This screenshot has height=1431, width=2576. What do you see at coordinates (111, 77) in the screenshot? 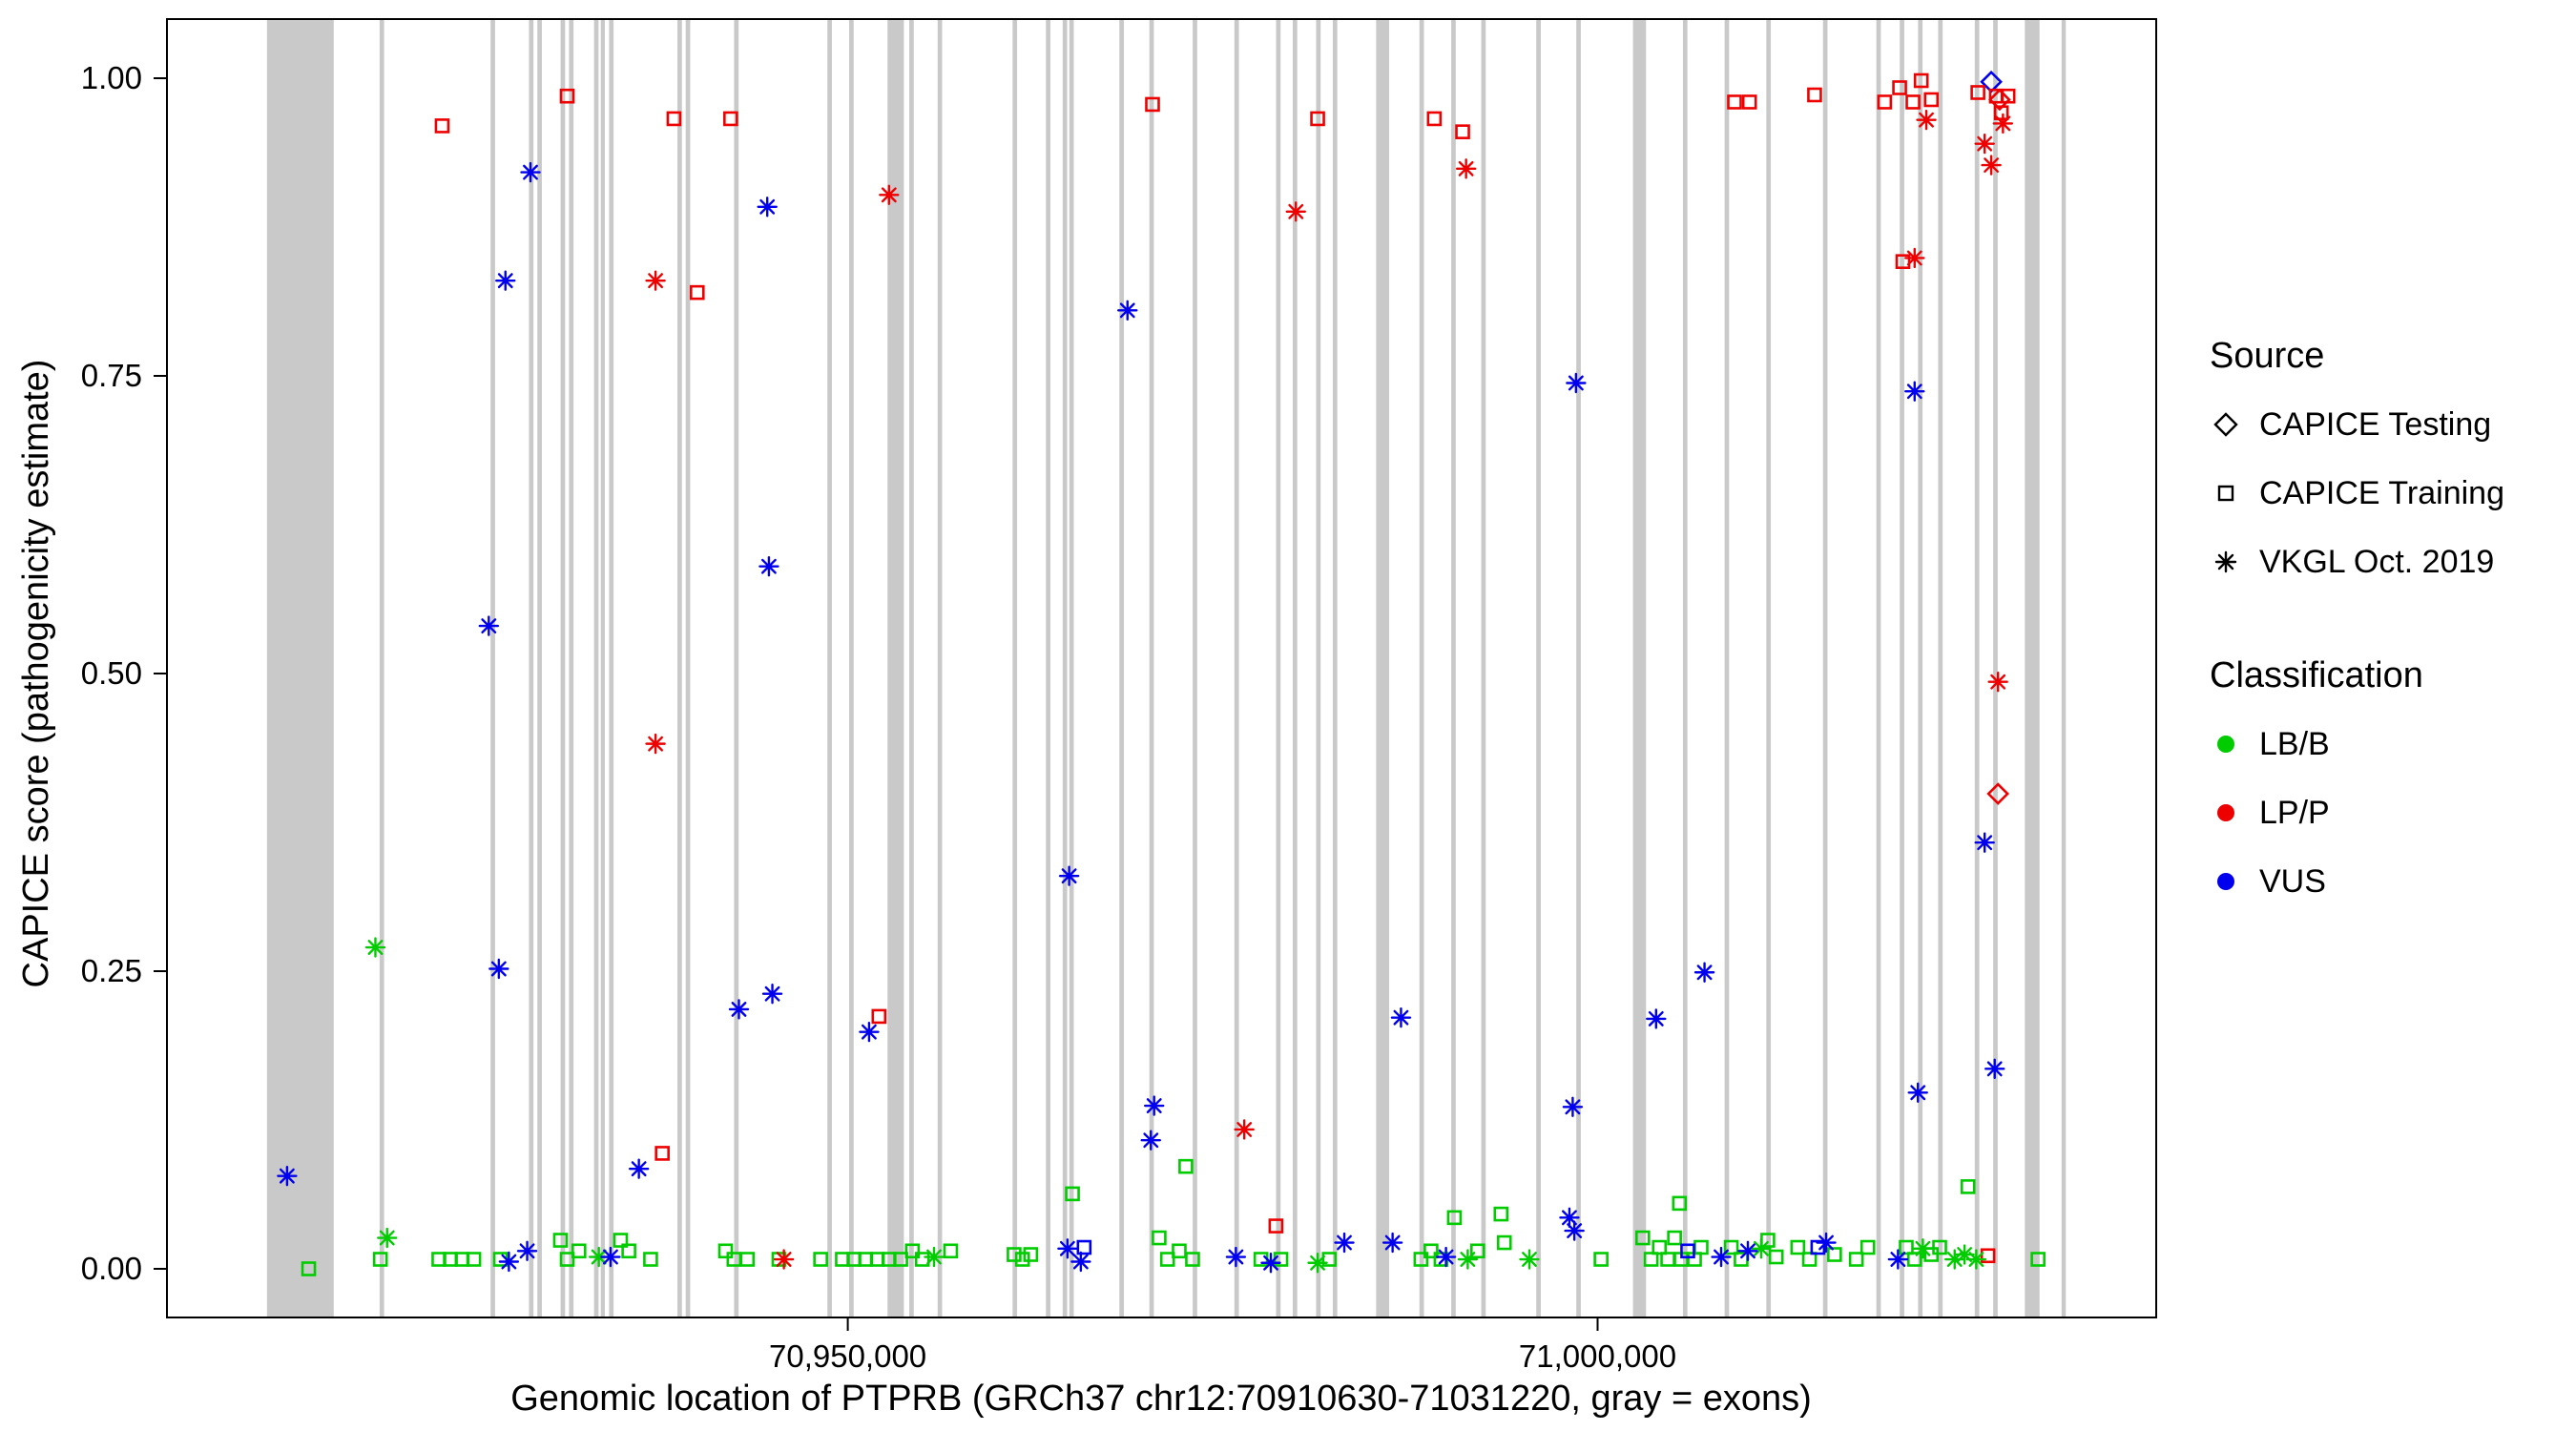
I see `y-tick-label: 1.00` at bounding box center [111, 77].